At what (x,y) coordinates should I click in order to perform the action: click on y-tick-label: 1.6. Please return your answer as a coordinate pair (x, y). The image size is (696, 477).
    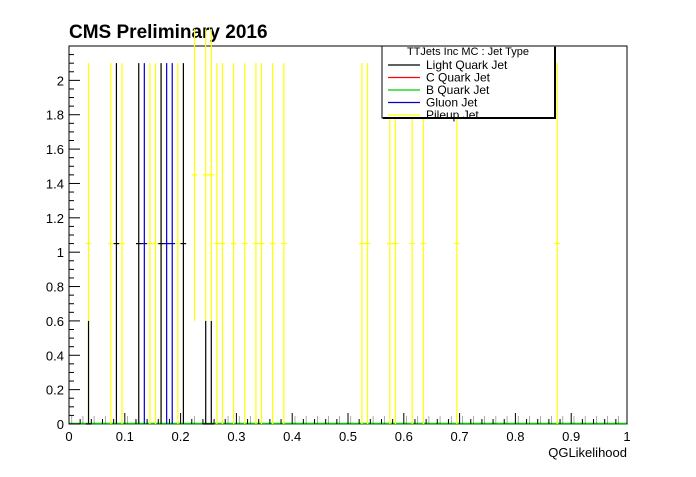
    Looking at the image, I should click on (55, 149).